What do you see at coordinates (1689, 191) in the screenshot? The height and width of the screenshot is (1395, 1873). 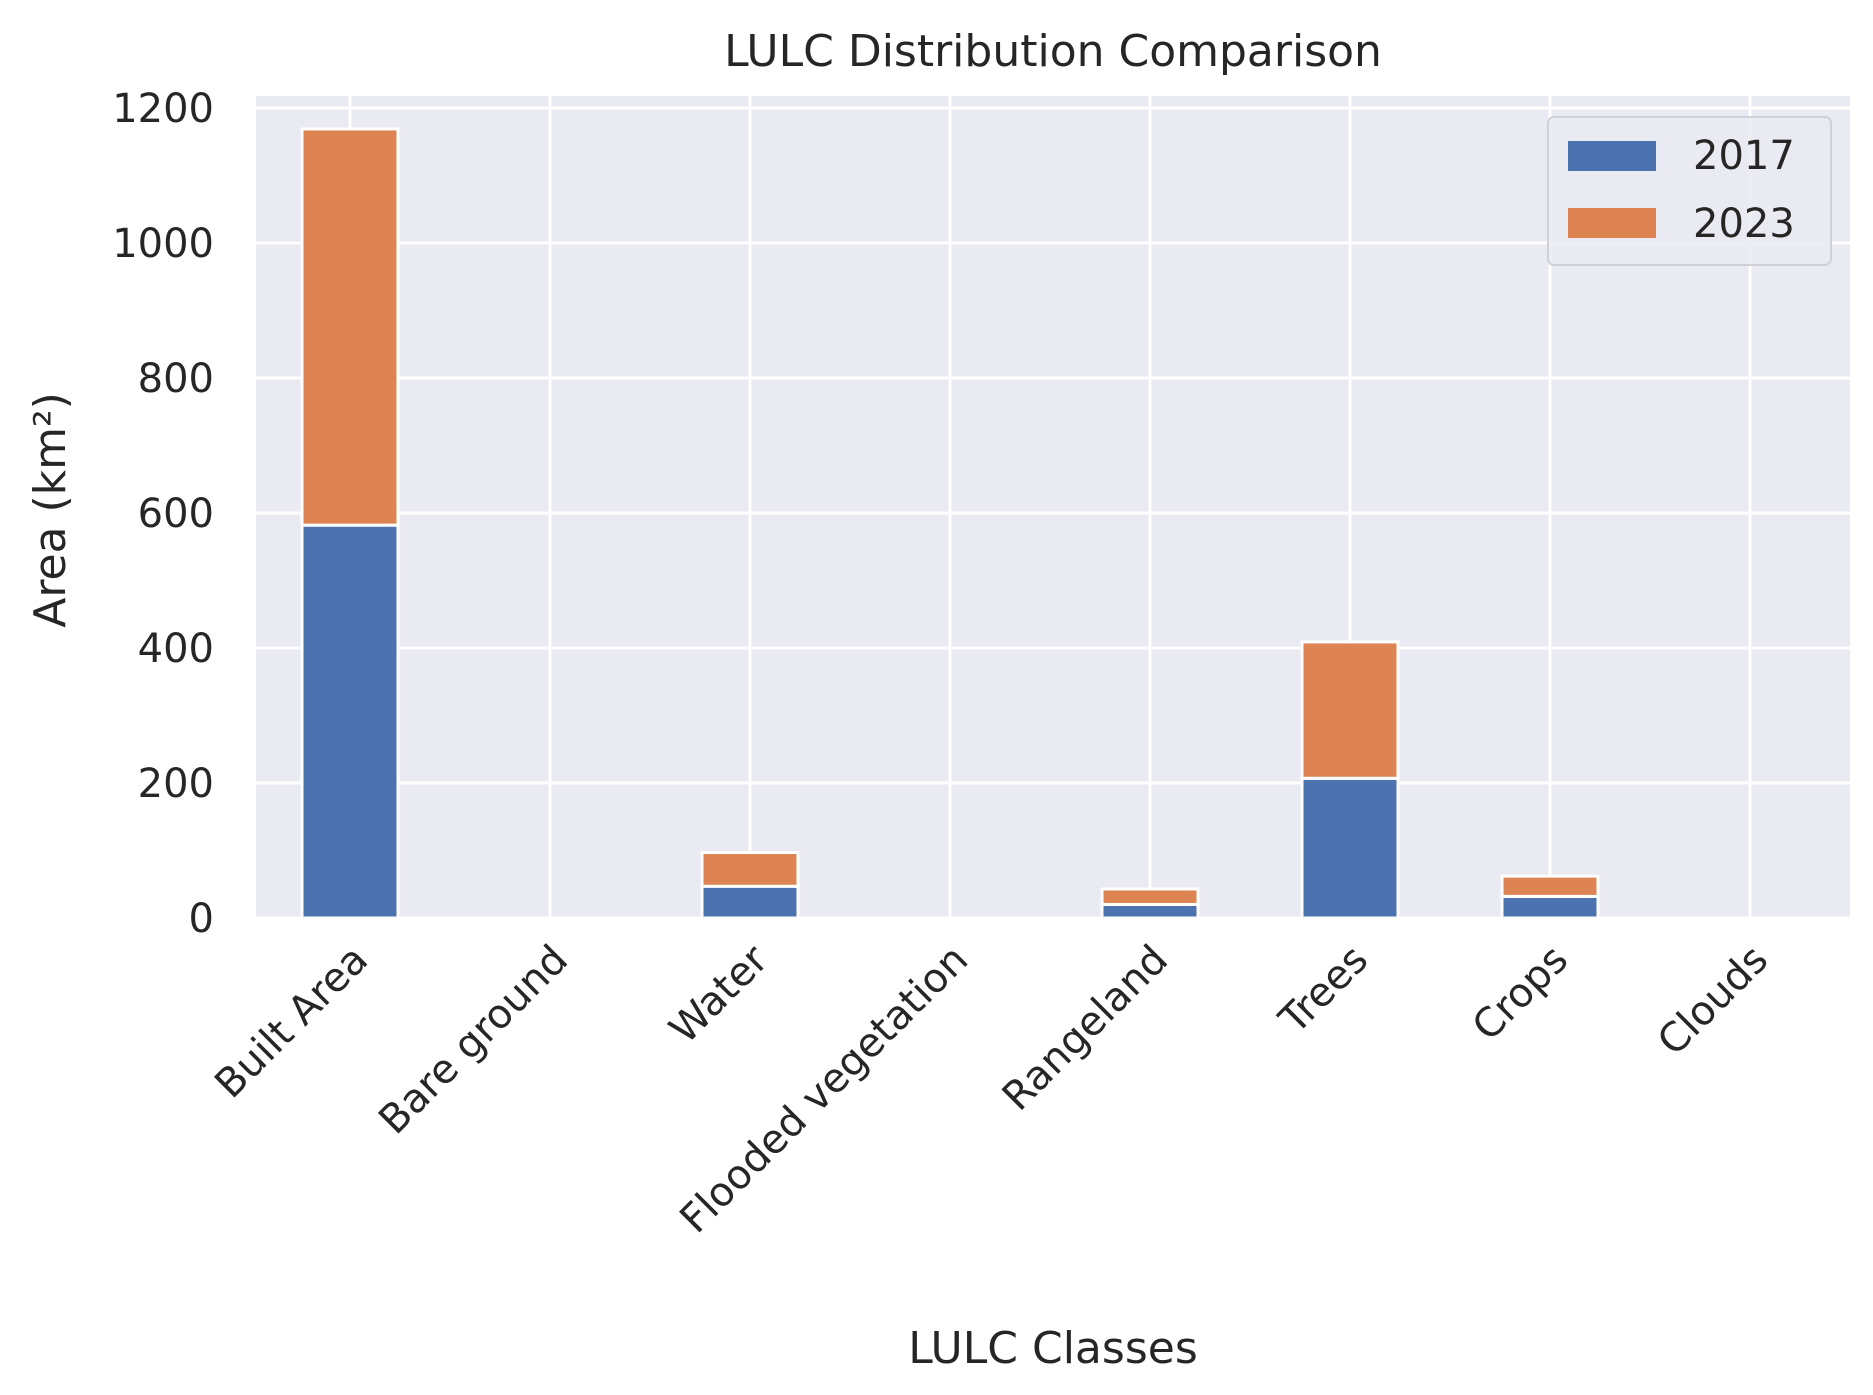 I see `legend: 2017 2023` at bounding box center [1689, 191].